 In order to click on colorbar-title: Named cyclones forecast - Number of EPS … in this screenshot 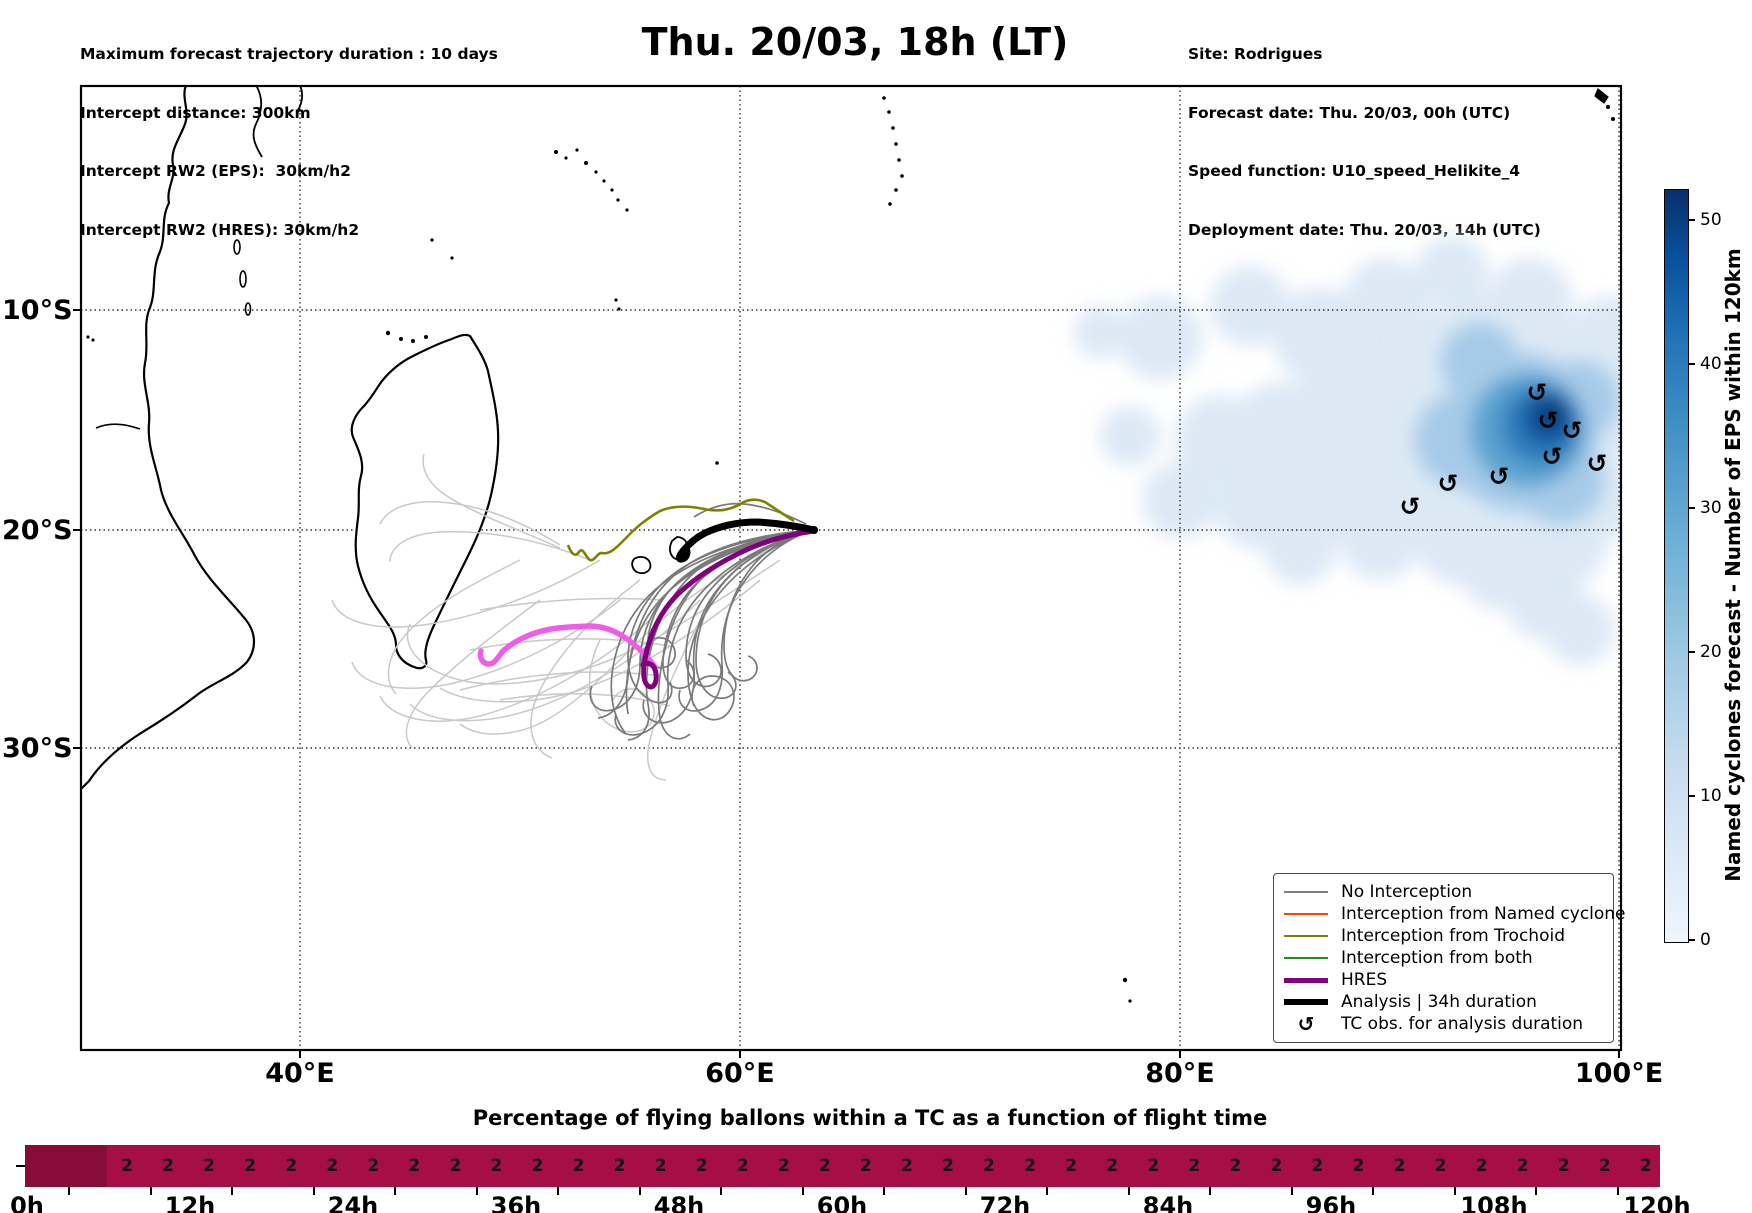, I will do `click(1733, 565)`.